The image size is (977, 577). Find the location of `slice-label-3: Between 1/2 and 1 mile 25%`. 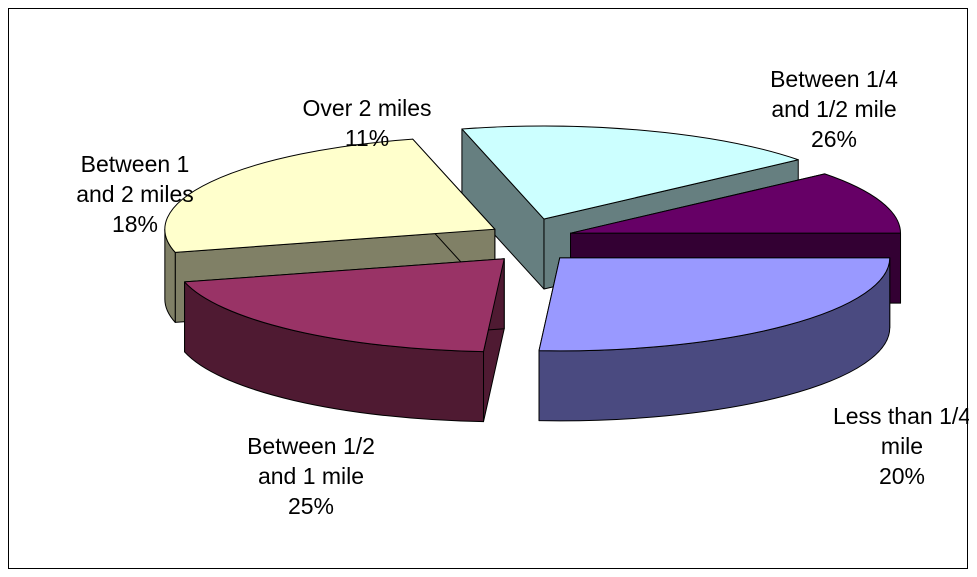

slice-label-3: Between 1/2 and 1 mile 25% is located at coordinates (311, 476).